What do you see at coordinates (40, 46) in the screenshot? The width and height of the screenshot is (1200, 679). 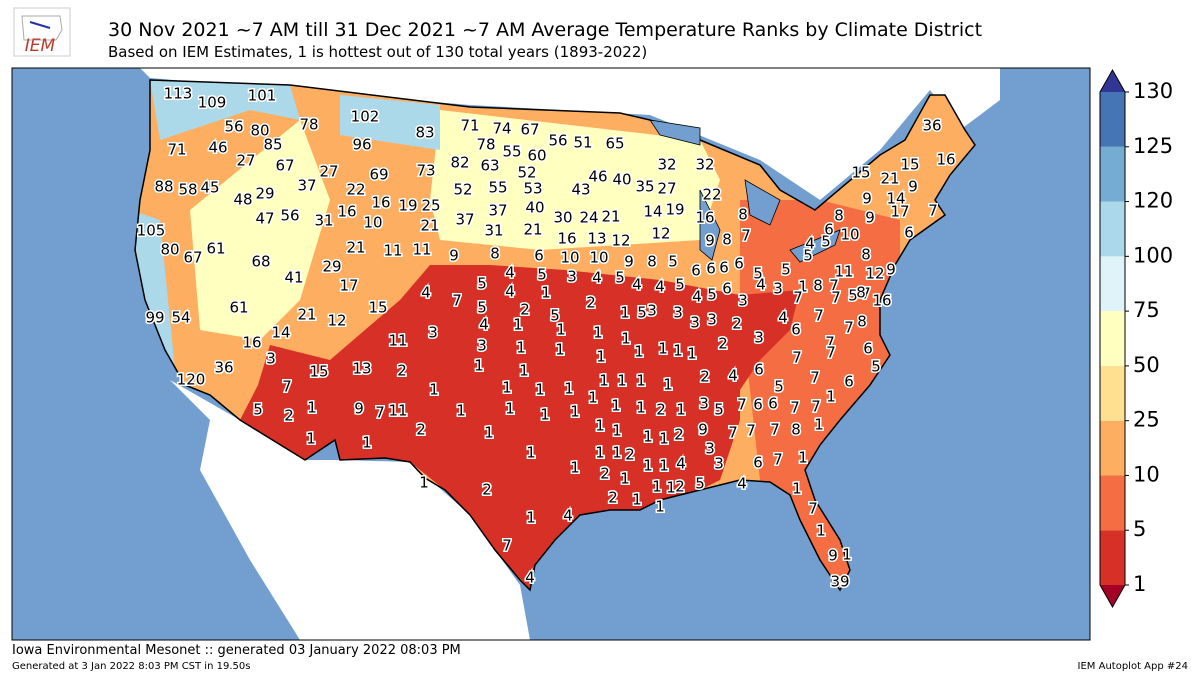 I see `logo-text: IEM` at bounding box center [40, 46].